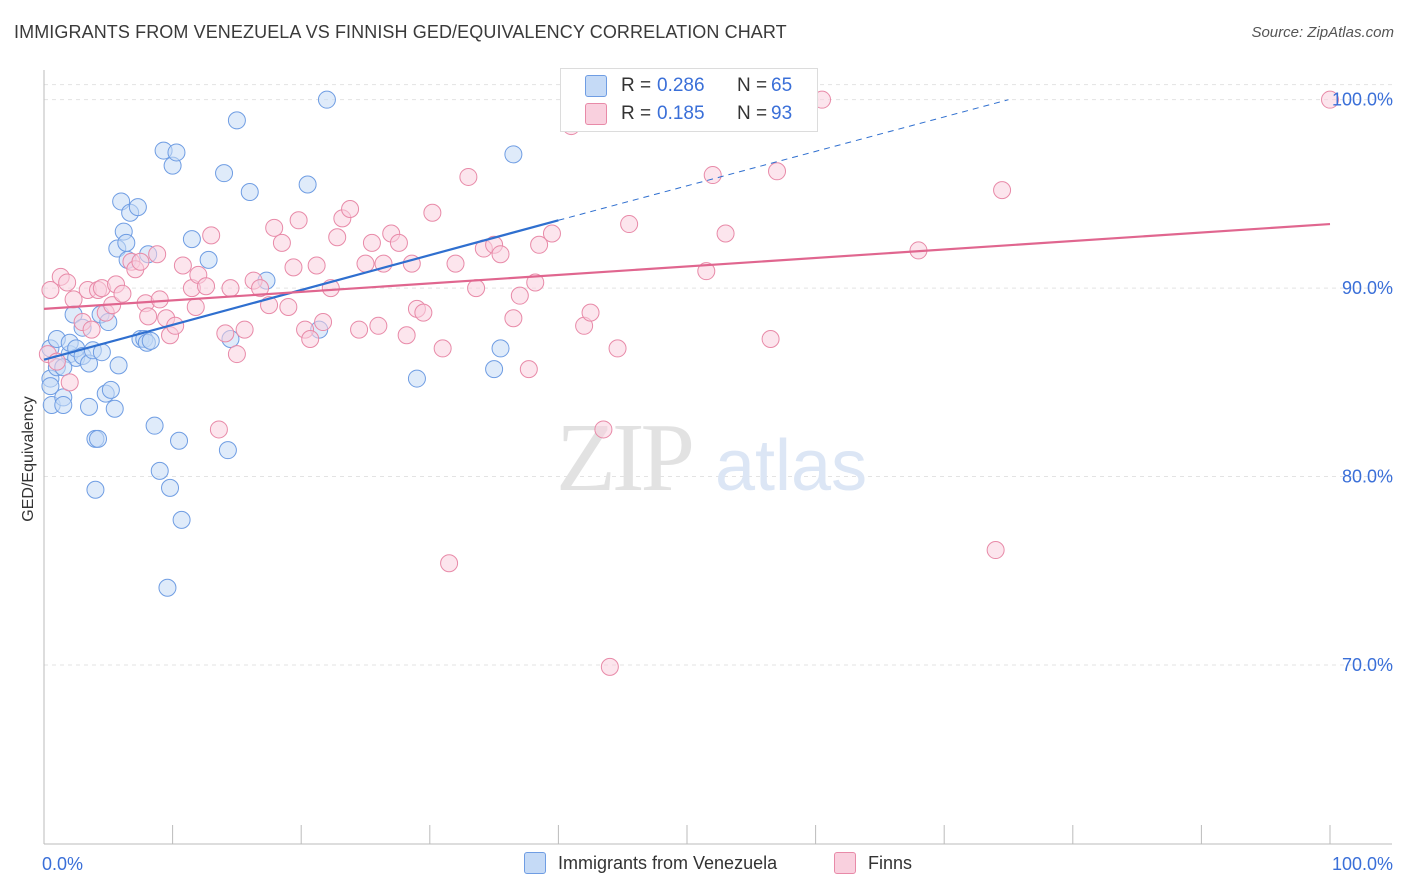 Image resolution: width=1406 pixels, height=892 pixels. I want to click on y-tick-label: 90.0%, so click(1367, 288).